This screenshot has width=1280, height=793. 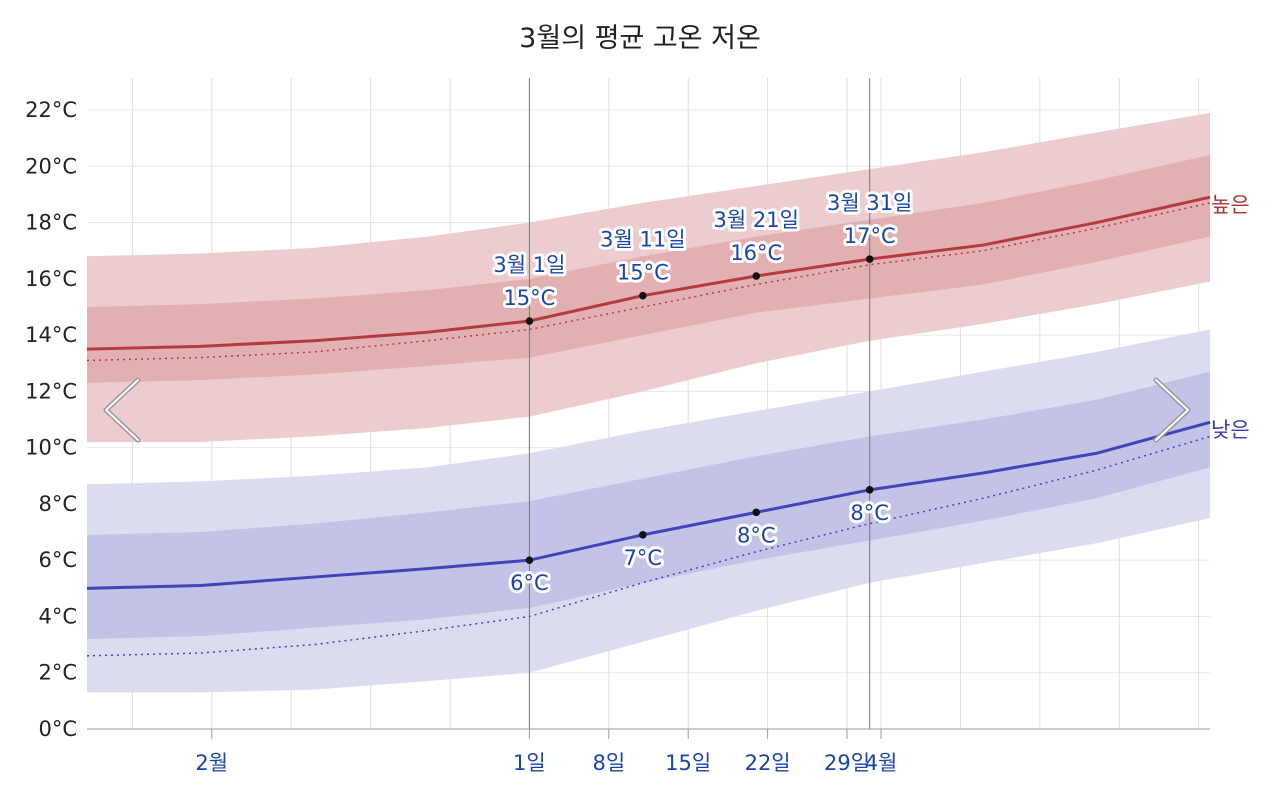 I want to click on y-tick-label: 4°C, so click(x=57, y=616).